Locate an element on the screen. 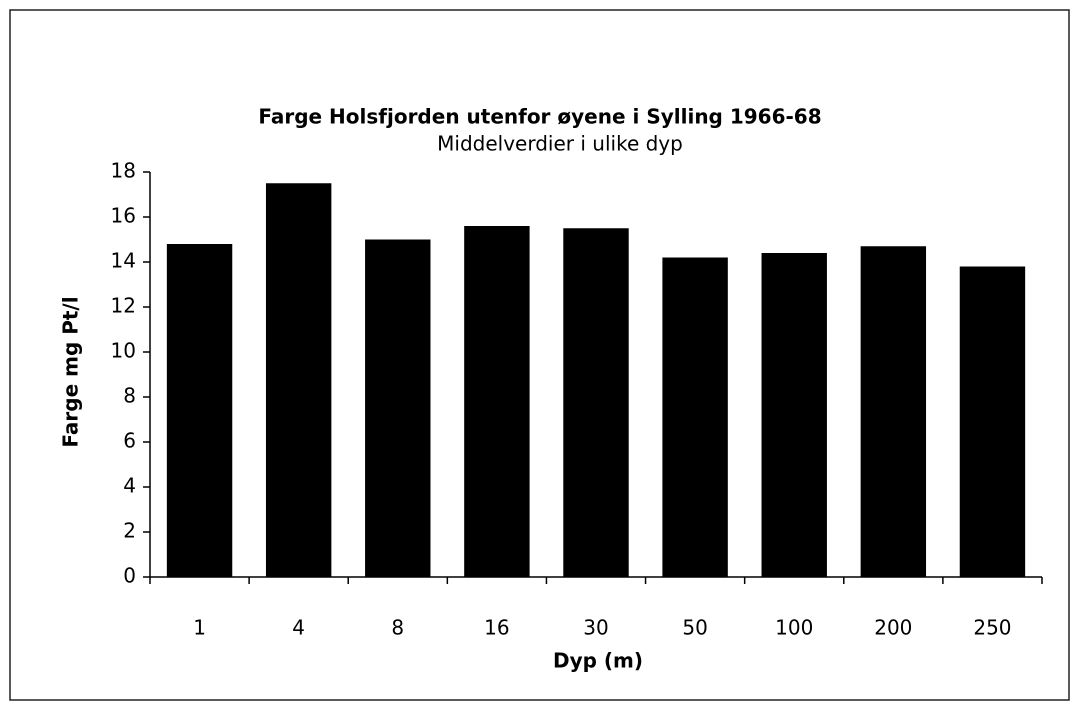 Image resolution: width=1079 pixels, height=711 pixels. y-tick-label: 12 is located at coordinates (123, 306).